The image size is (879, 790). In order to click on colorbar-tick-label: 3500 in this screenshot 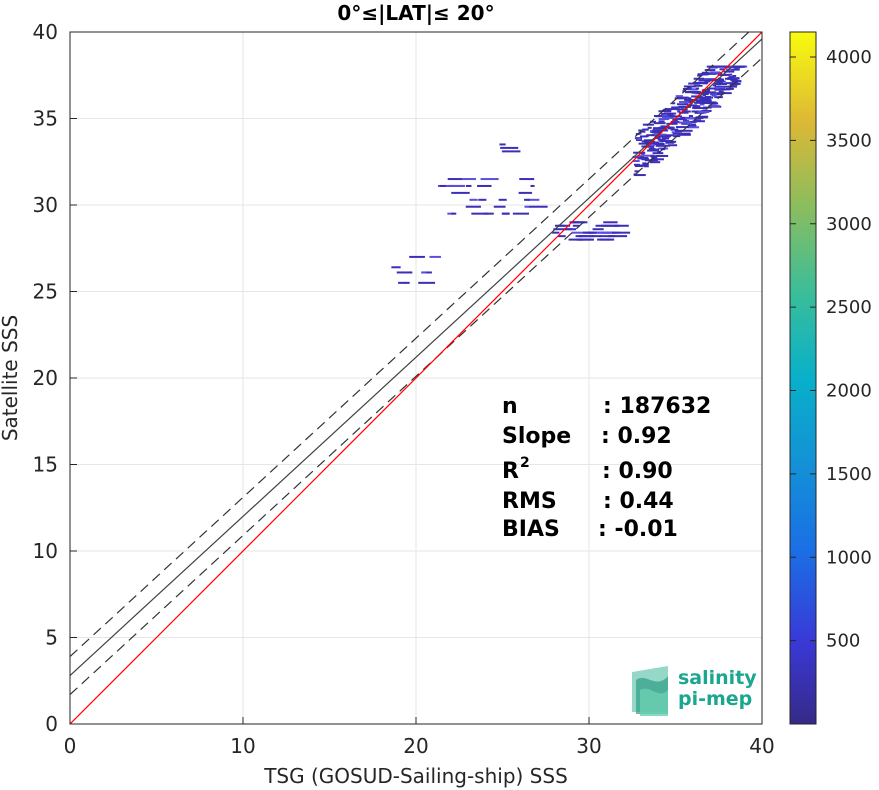, I will do `click(849, 140)`.